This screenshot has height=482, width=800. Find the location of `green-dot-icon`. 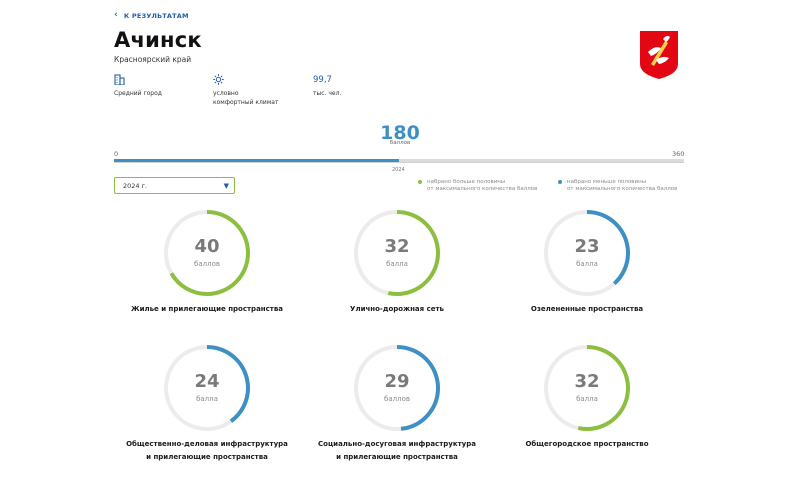

green-dot-icon is located at coordinates (420, 182).